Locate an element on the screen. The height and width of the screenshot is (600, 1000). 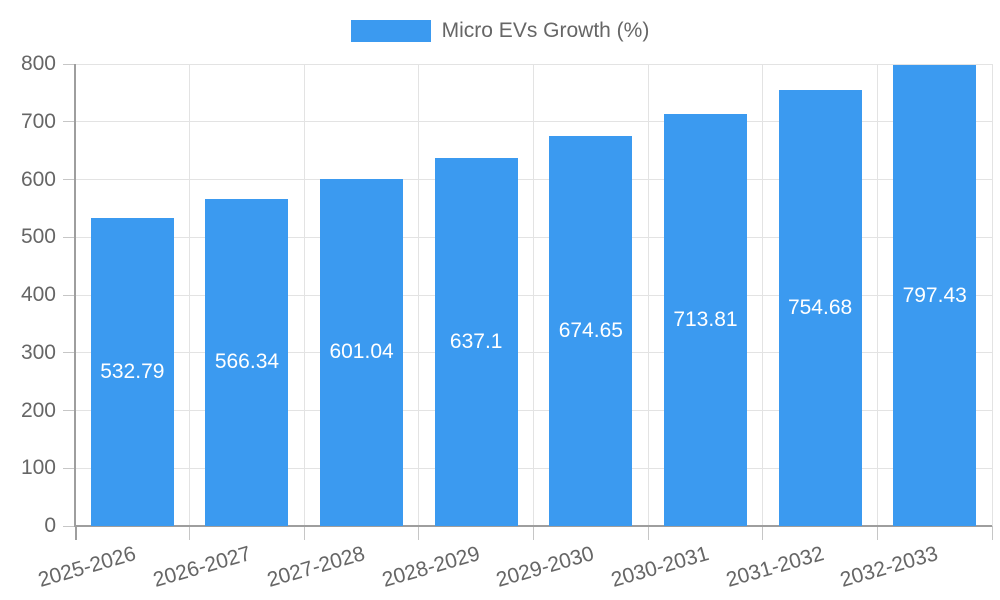
y-tick-label: 200 is located at coordinates (38, 410).